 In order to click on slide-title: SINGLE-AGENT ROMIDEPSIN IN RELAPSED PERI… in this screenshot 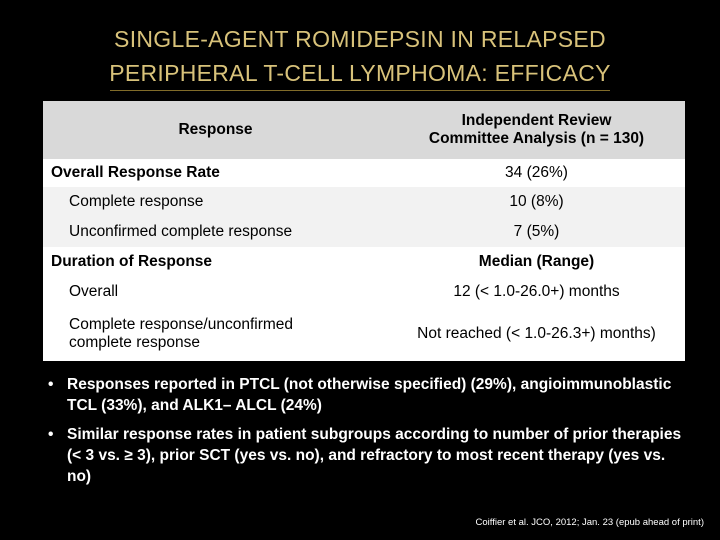, I will do `click(360, 56)`.